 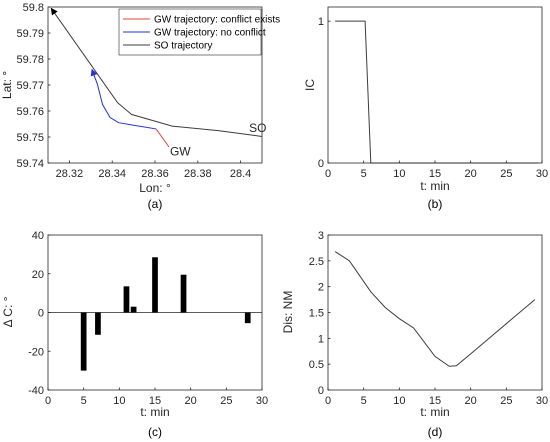 I want to click on panel-a-ylabel: Lat: °, so click(x=7, y=85).